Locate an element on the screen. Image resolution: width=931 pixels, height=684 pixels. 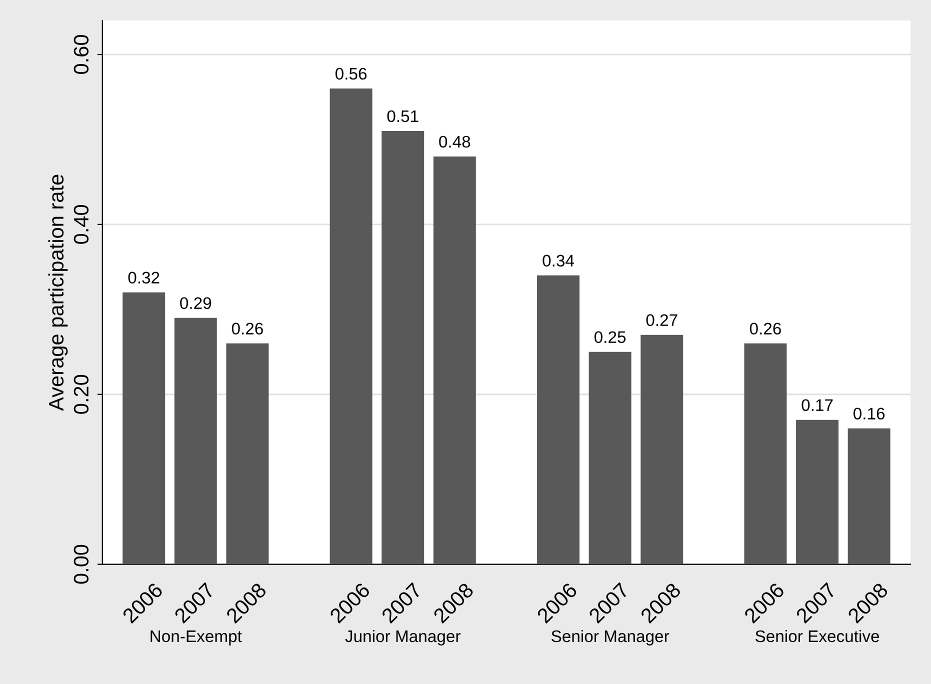
text: Senior Manager is located at coordinates (611, 638).